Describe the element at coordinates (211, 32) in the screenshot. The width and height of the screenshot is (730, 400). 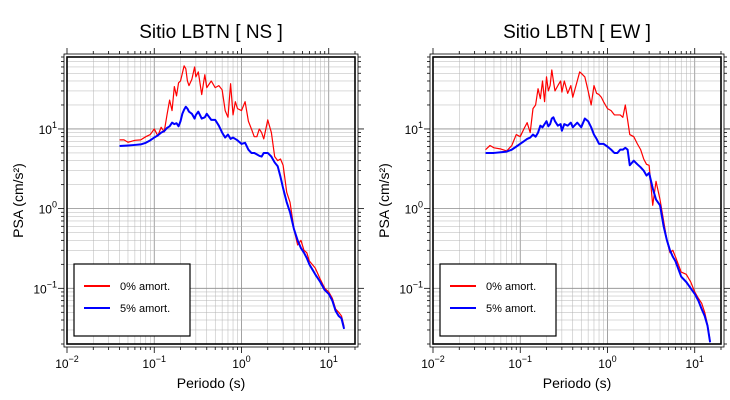
I see `chart-title: Sitio LBTN [ NS ]` at that location.